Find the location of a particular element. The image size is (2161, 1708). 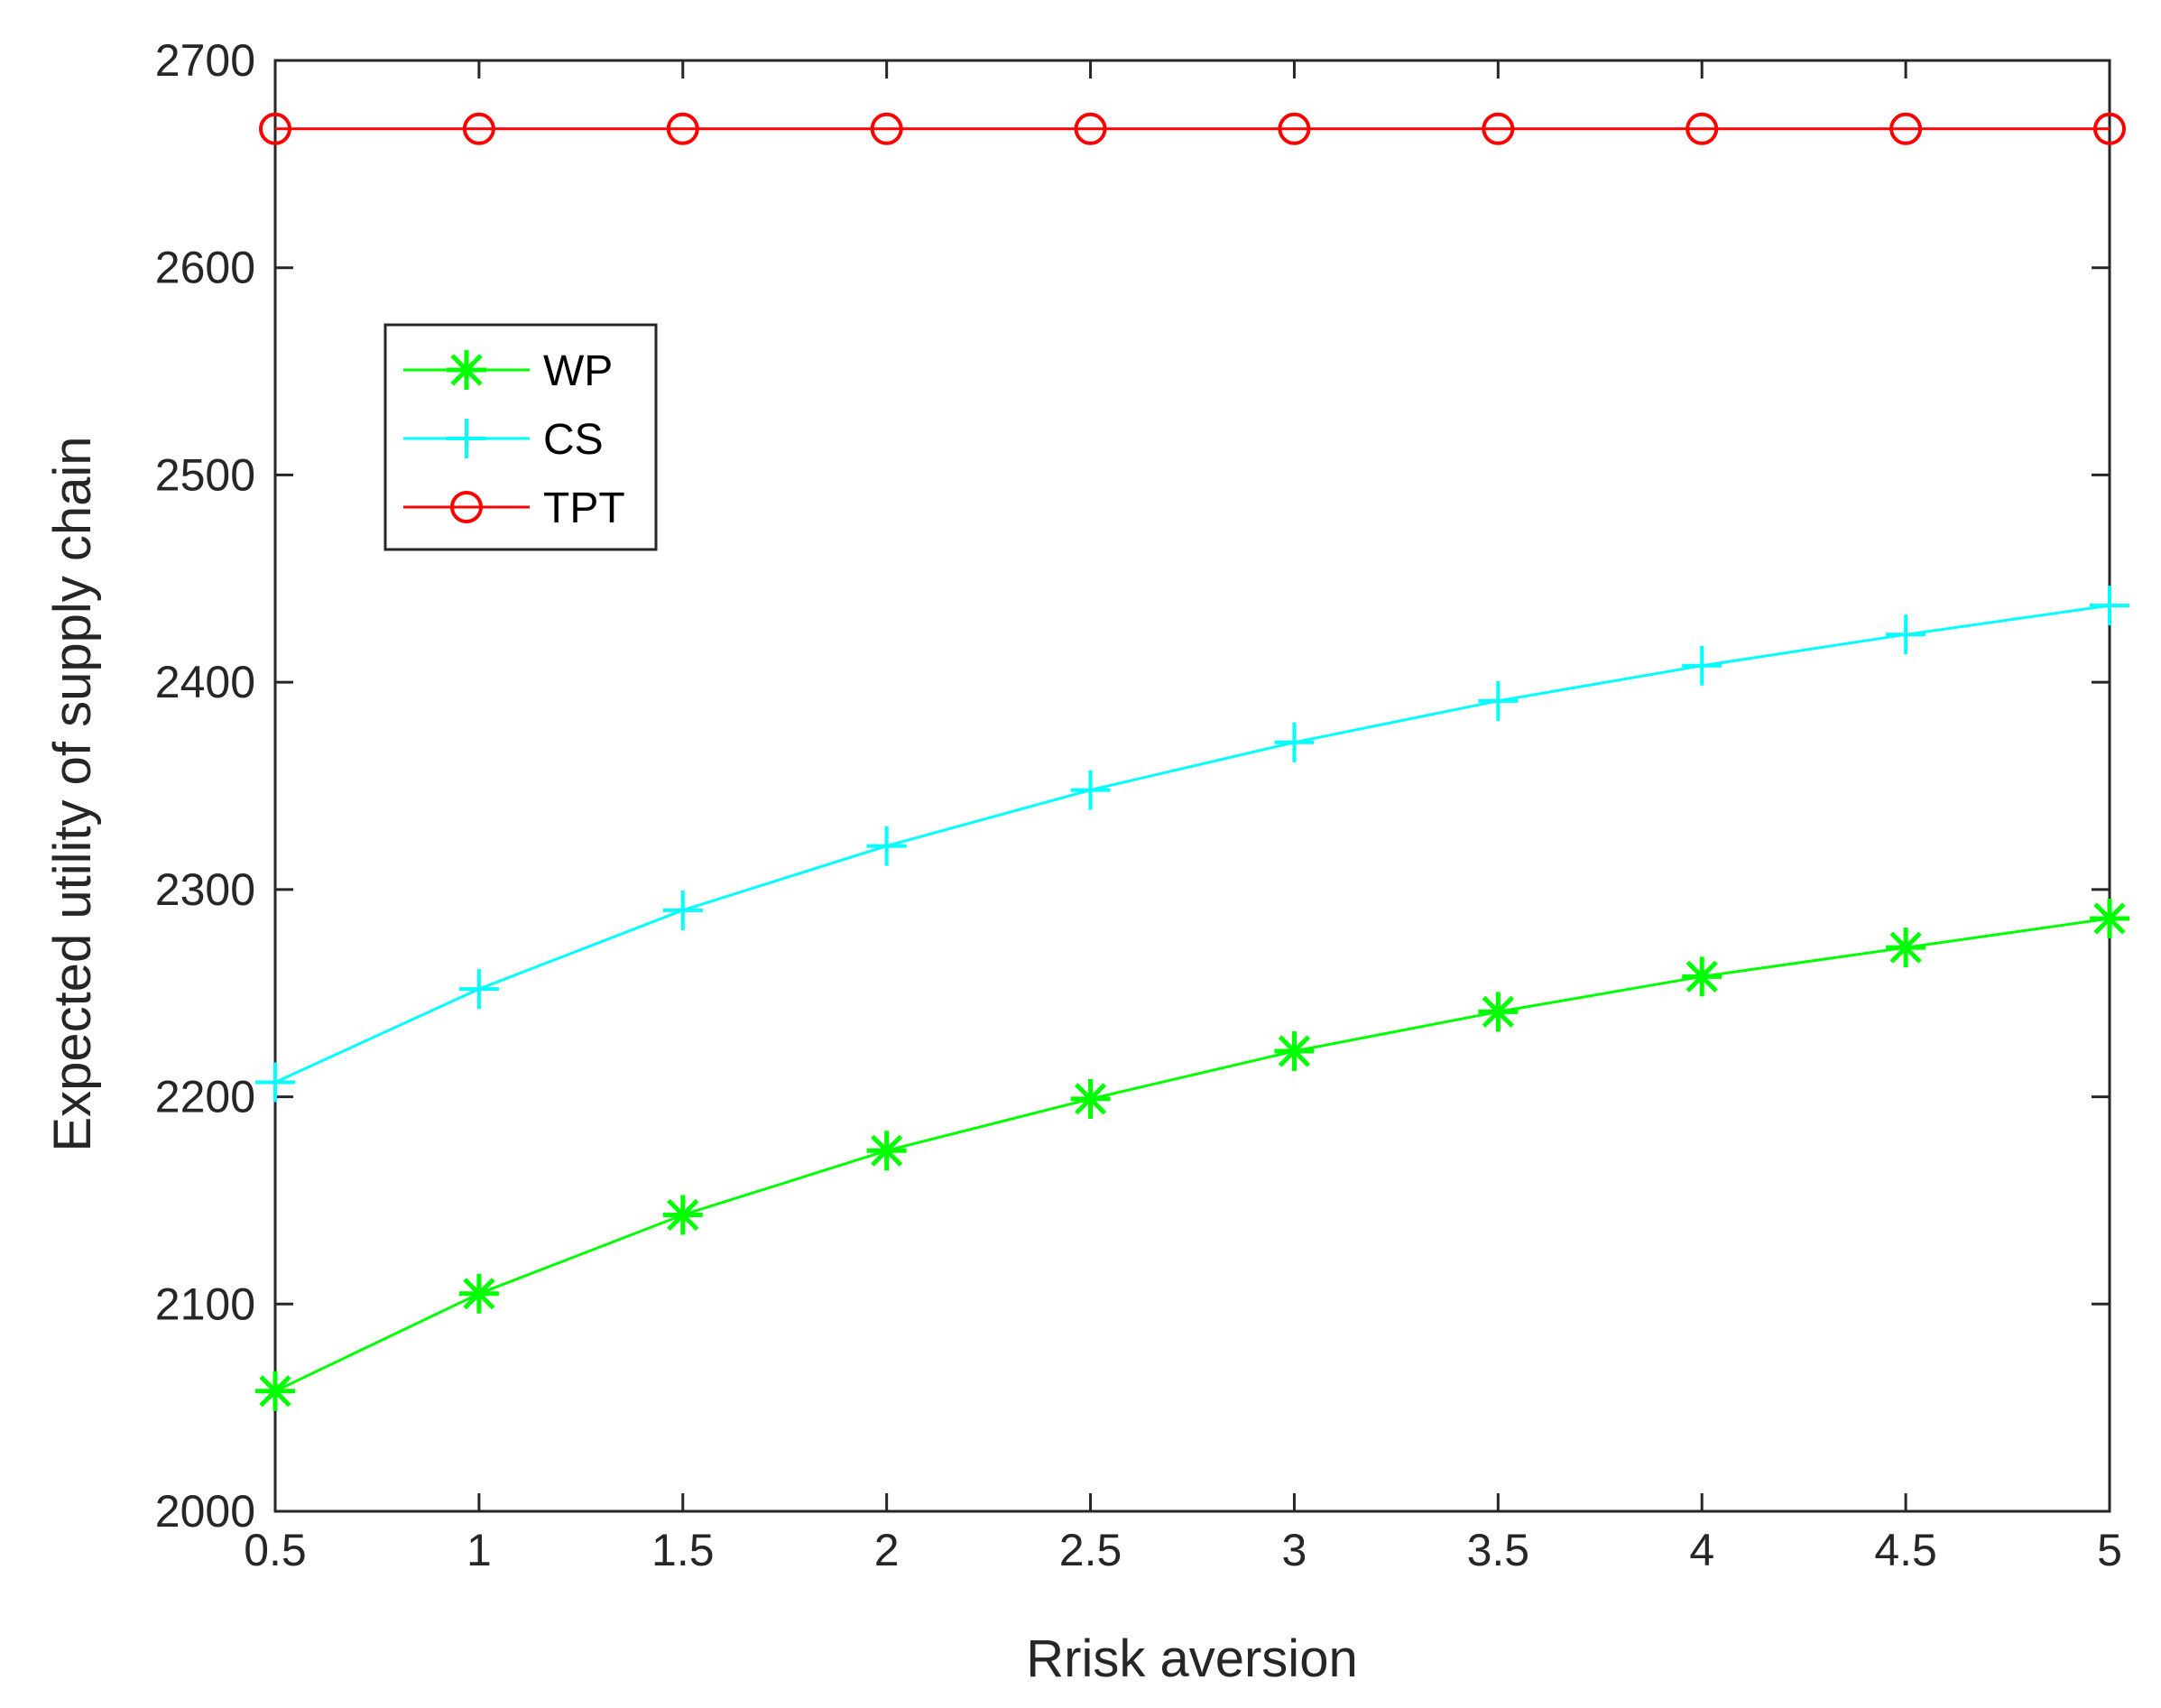

legend-marker-tpt is located at coordinates (467, 507).